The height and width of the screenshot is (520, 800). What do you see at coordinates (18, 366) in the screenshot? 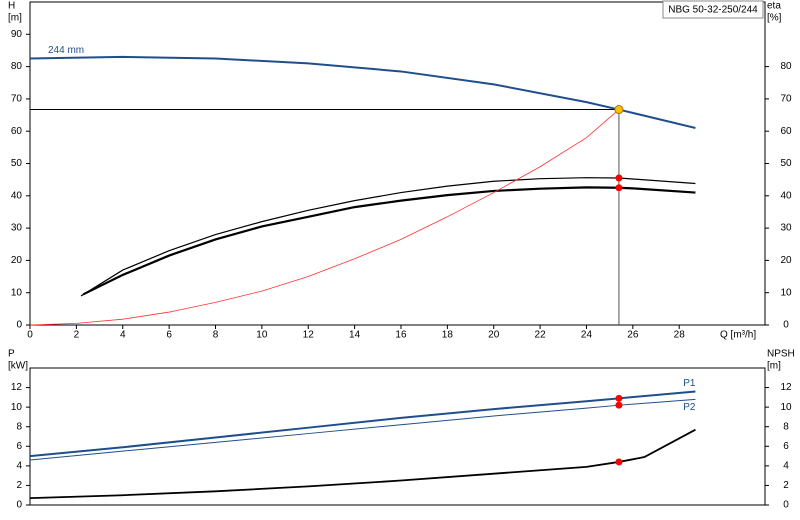
I see `y-axis-unit: [kW]` at bounding box center [18, 366].